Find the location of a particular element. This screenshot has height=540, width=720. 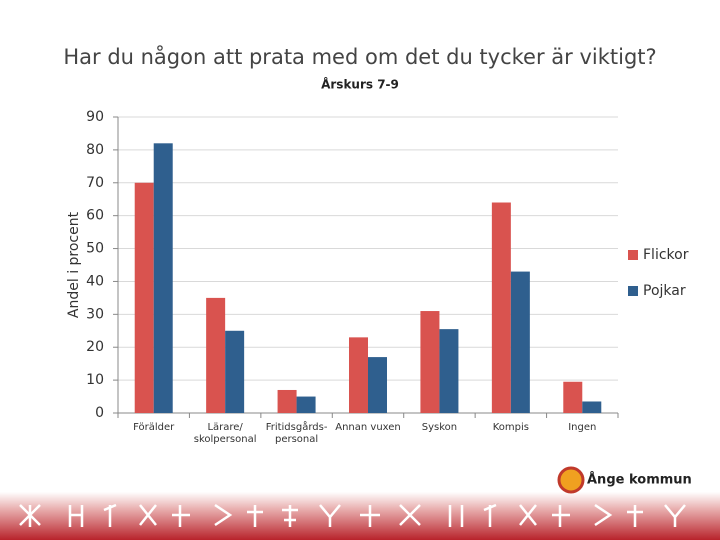

x-tick-label: Kompis is located at coordinates (510, 427).